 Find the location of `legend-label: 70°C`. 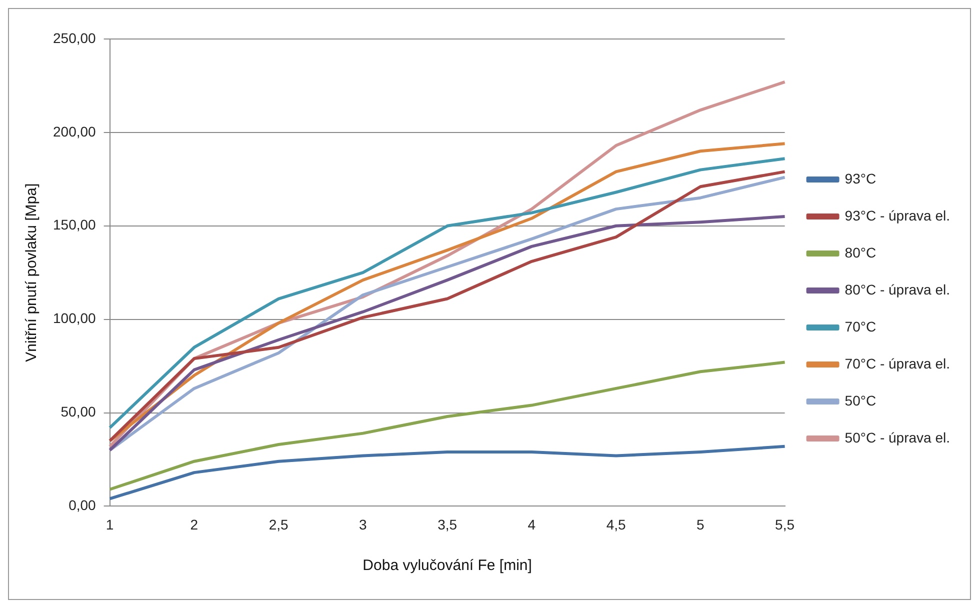

legend-label: 70°C is located at coordinates (860, 326).